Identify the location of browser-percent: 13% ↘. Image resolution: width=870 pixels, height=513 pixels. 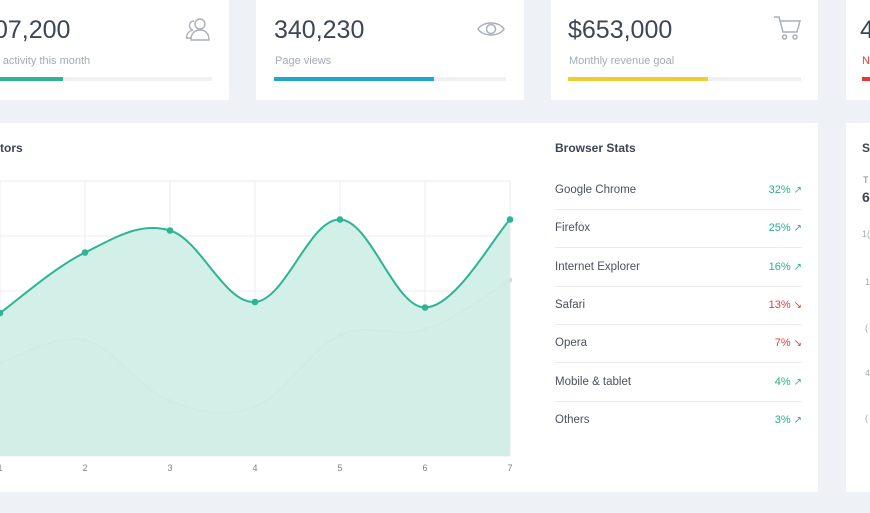
(785, 305).